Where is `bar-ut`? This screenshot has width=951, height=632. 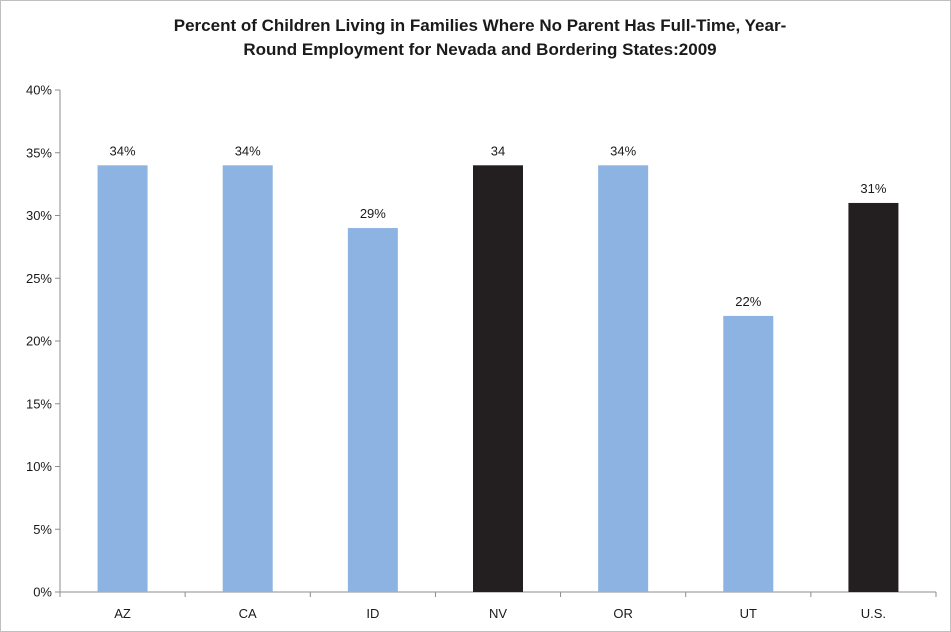 bar-ut is located at coordinates (748, 453).